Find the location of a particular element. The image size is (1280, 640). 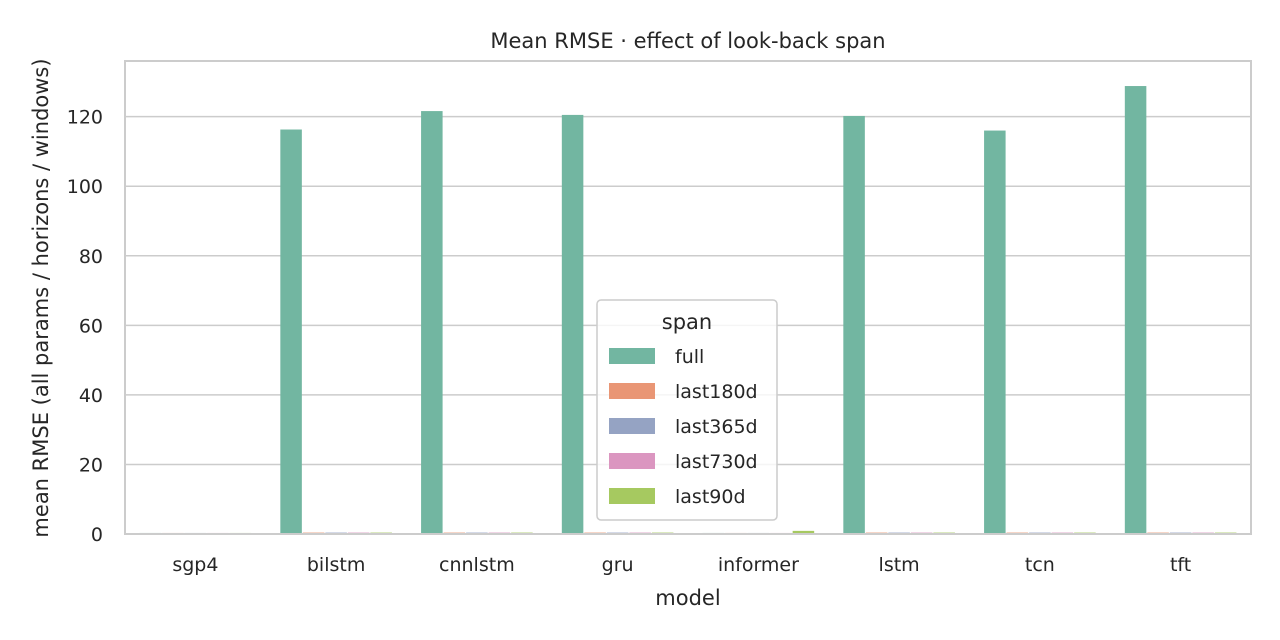

y-tick-label: 20 is located at coordinates (91, 465).